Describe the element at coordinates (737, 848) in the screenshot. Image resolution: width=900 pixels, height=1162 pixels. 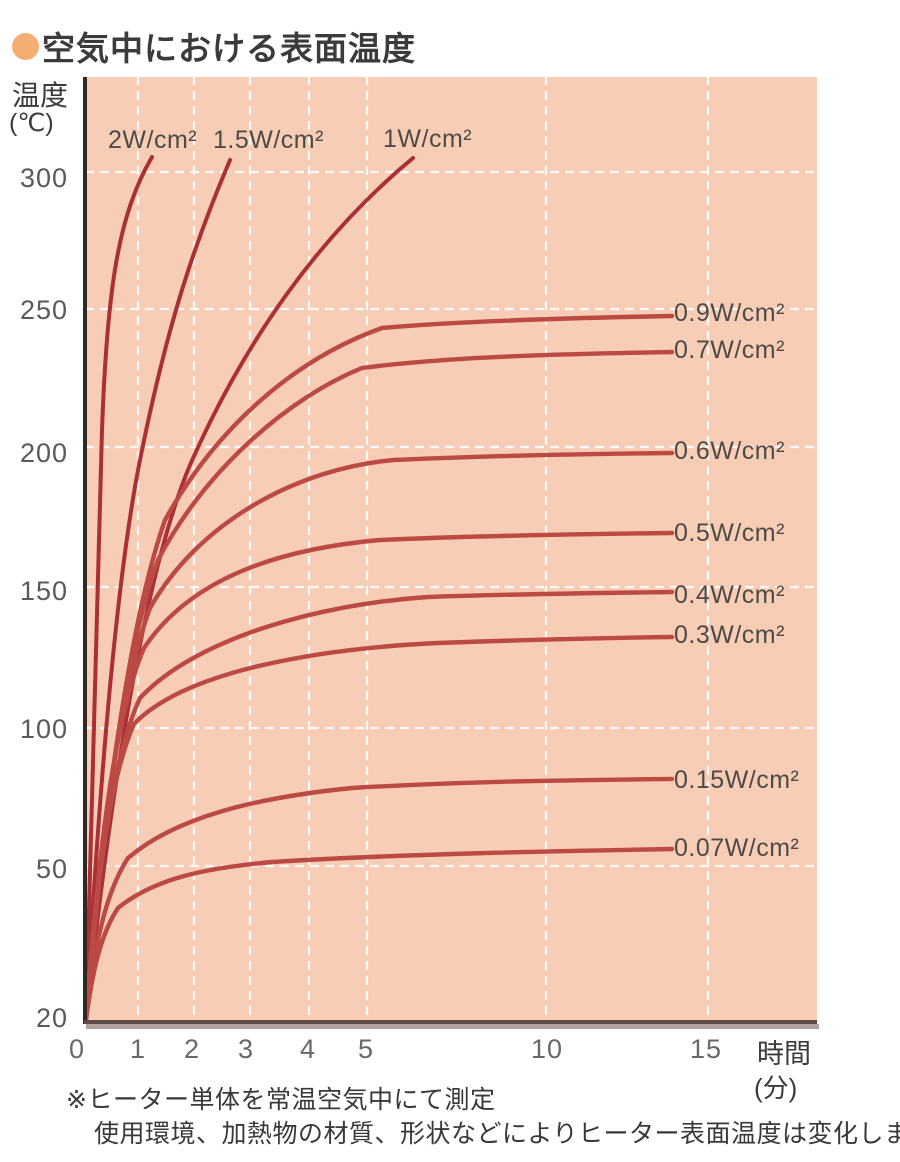
I see `label-0.07w: 0.07W/cm²` at that location.